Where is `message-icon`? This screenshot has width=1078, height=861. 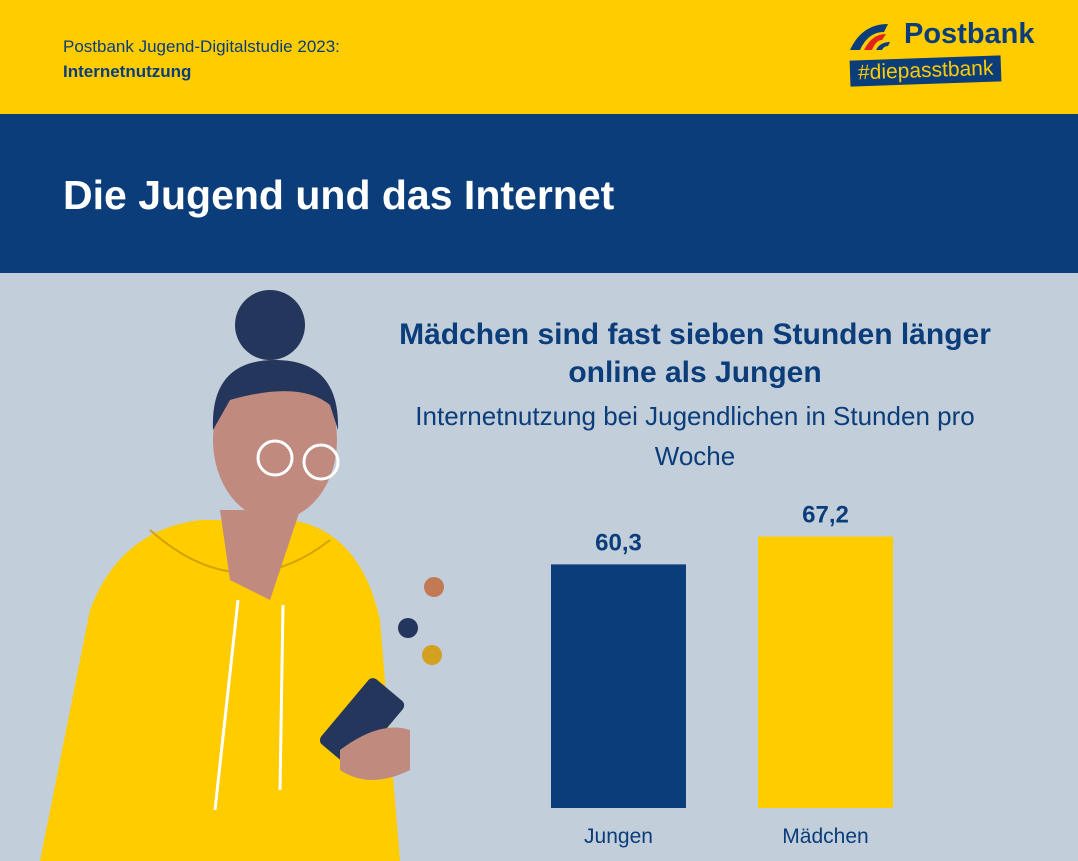
message-icon is located at coordinates (432, 655).